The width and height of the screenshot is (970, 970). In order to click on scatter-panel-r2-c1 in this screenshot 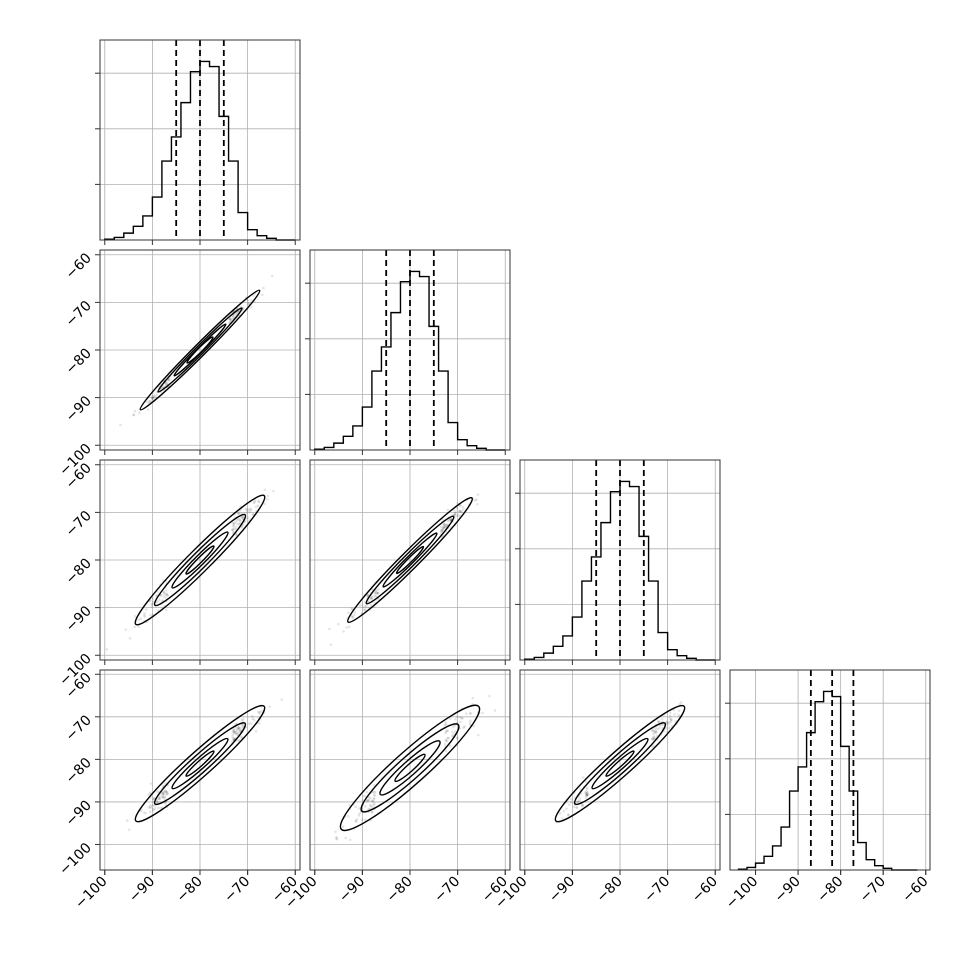, I will do `click(410, 562)`.